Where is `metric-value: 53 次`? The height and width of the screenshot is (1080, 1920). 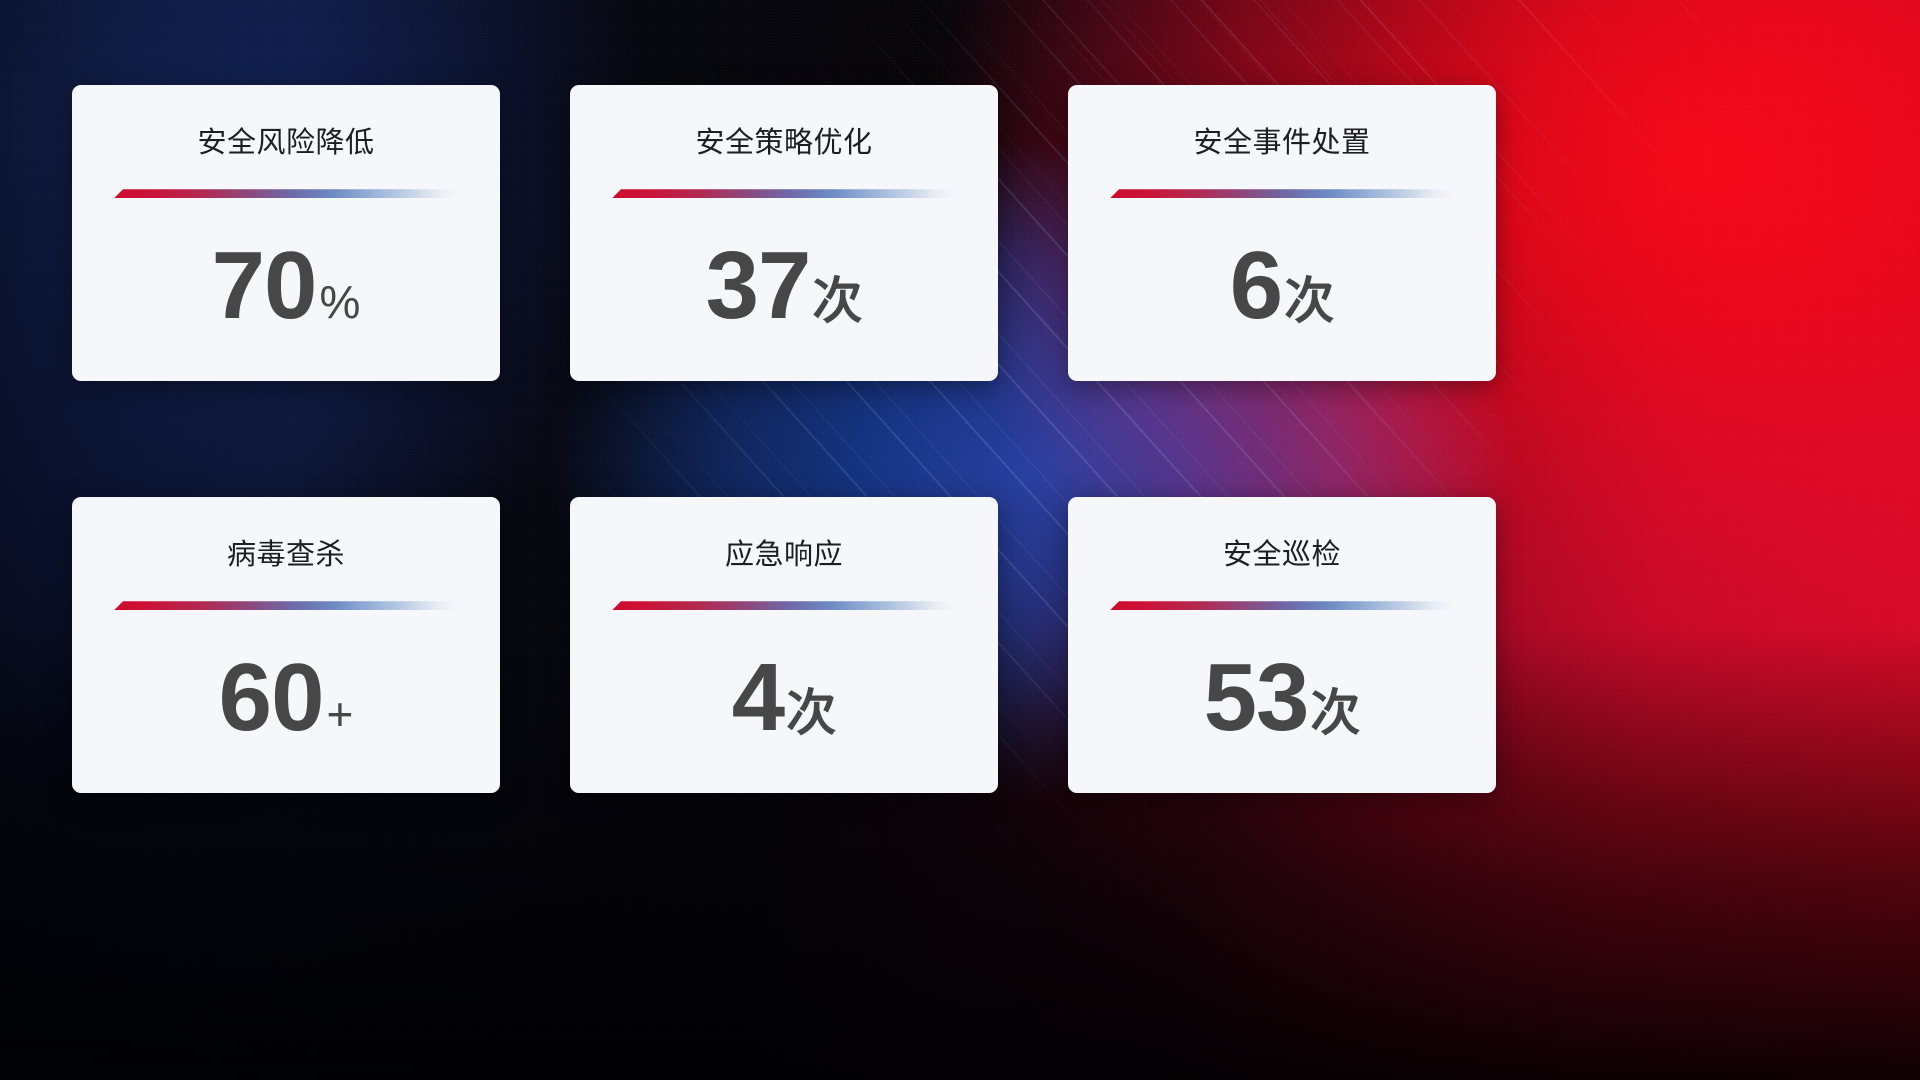
metric-value: 53 次 is located at coordinates (1282, 698).